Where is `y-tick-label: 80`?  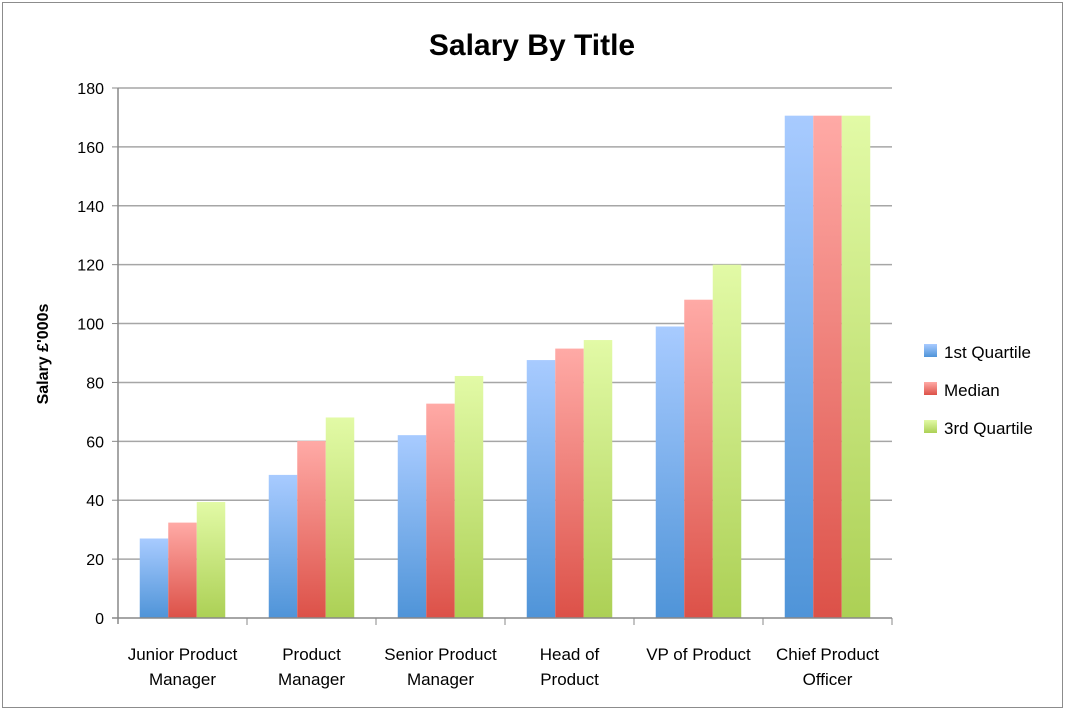
y-tick-label: 80 is located at coordinates (95, 383).